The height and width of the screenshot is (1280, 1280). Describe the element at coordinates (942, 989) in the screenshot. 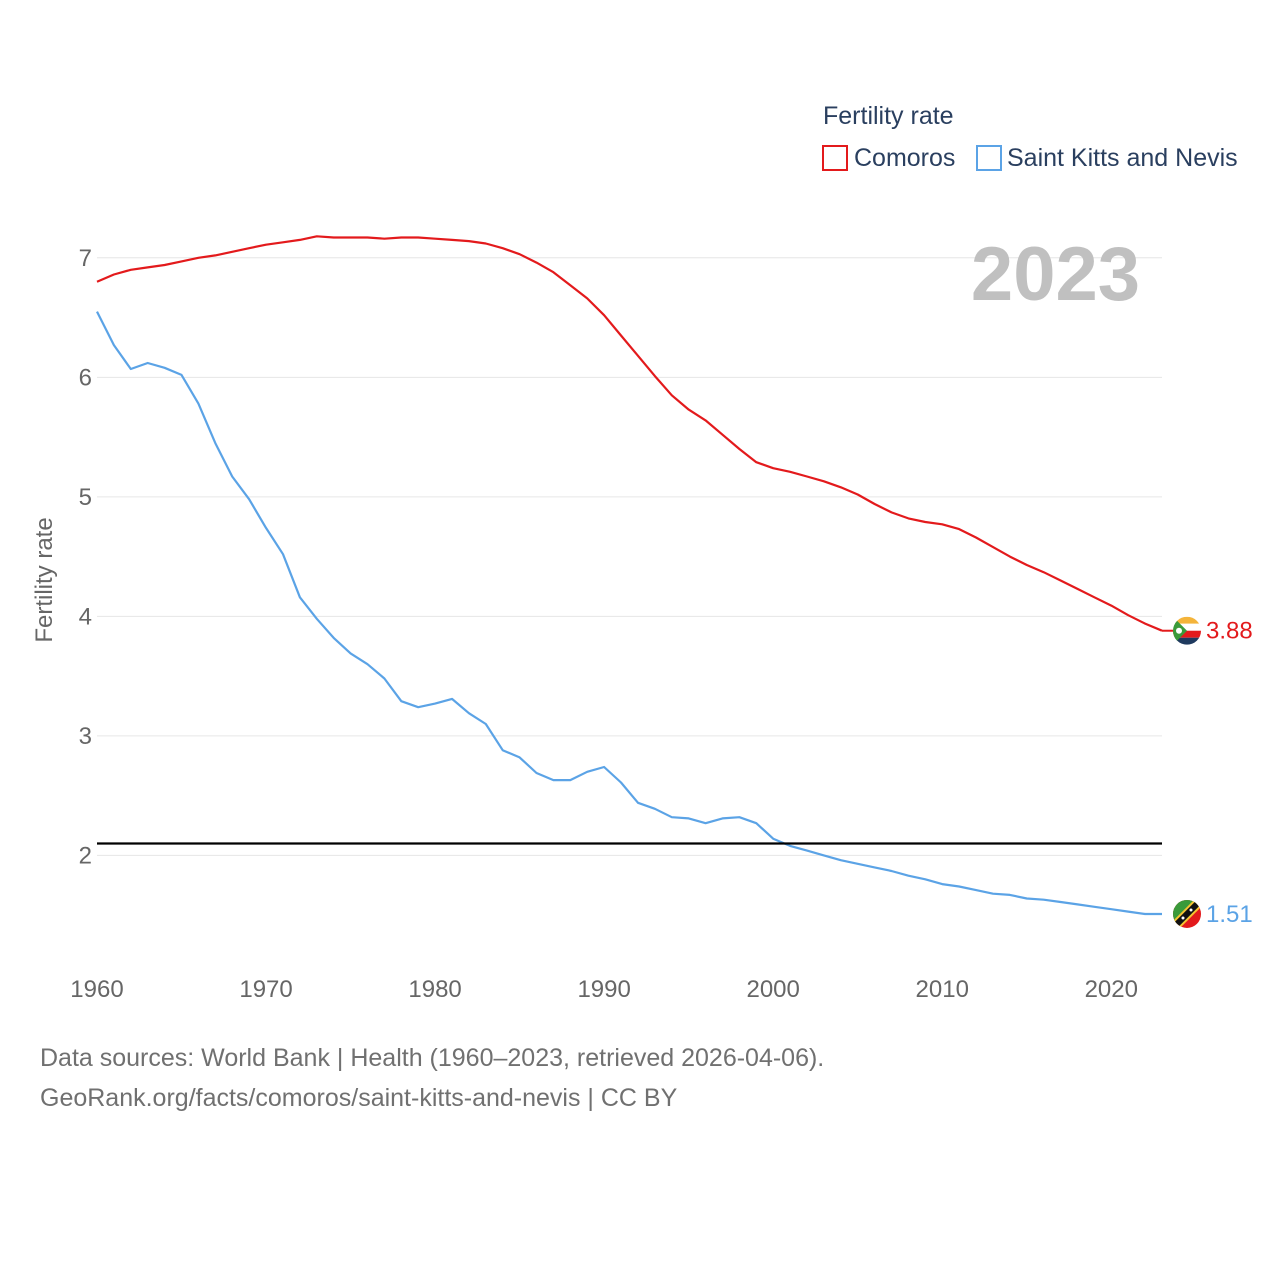

I see `x-tick-label: 2010` at that location.